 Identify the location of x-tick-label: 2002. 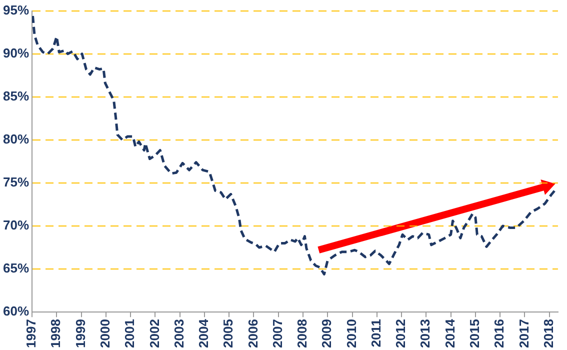
(154, 333).